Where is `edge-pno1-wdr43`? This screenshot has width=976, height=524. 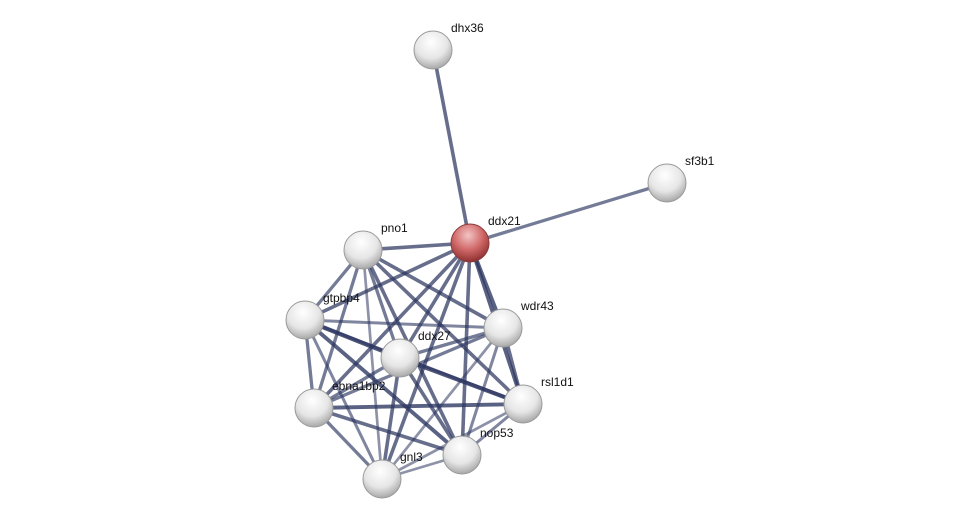 edge-pno1-wdr43 is located at coordinates (433, 289).